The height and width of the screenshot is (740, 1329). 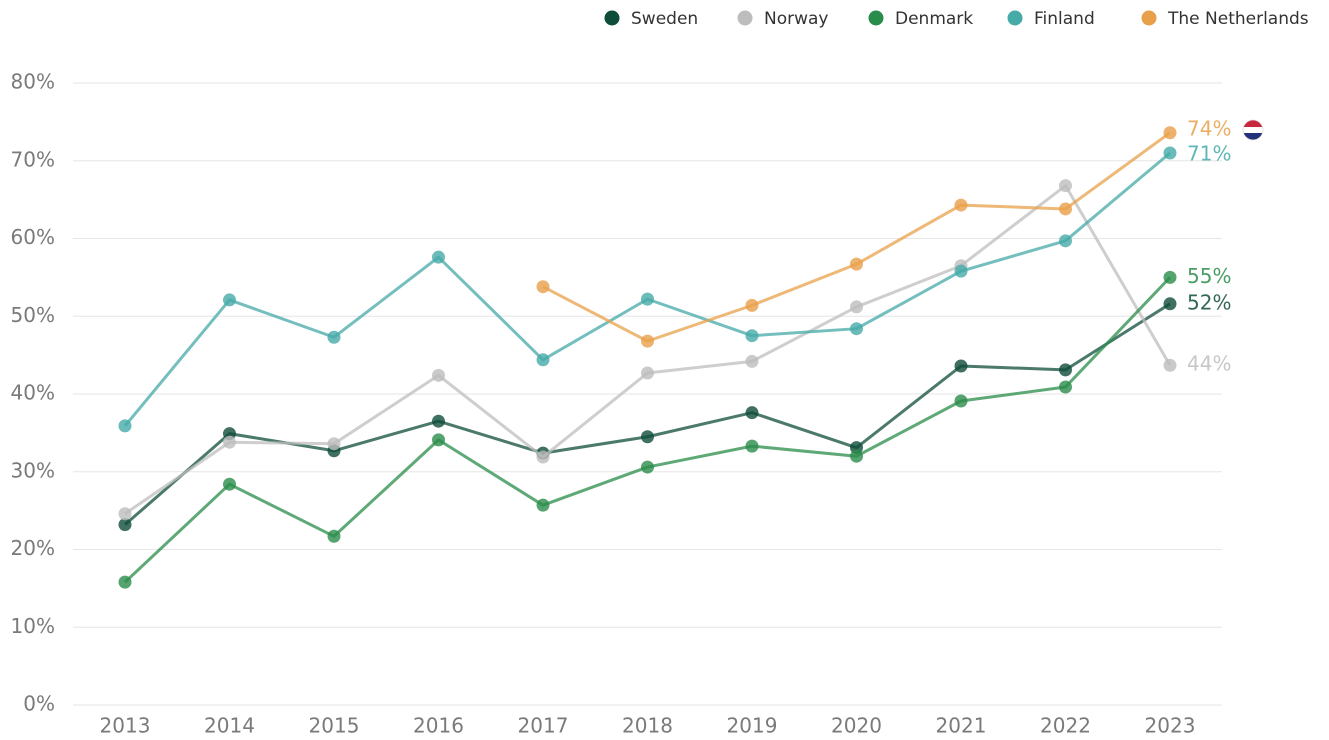 I want to click on y-tick-label: 0%, so click(x=39, y=704).